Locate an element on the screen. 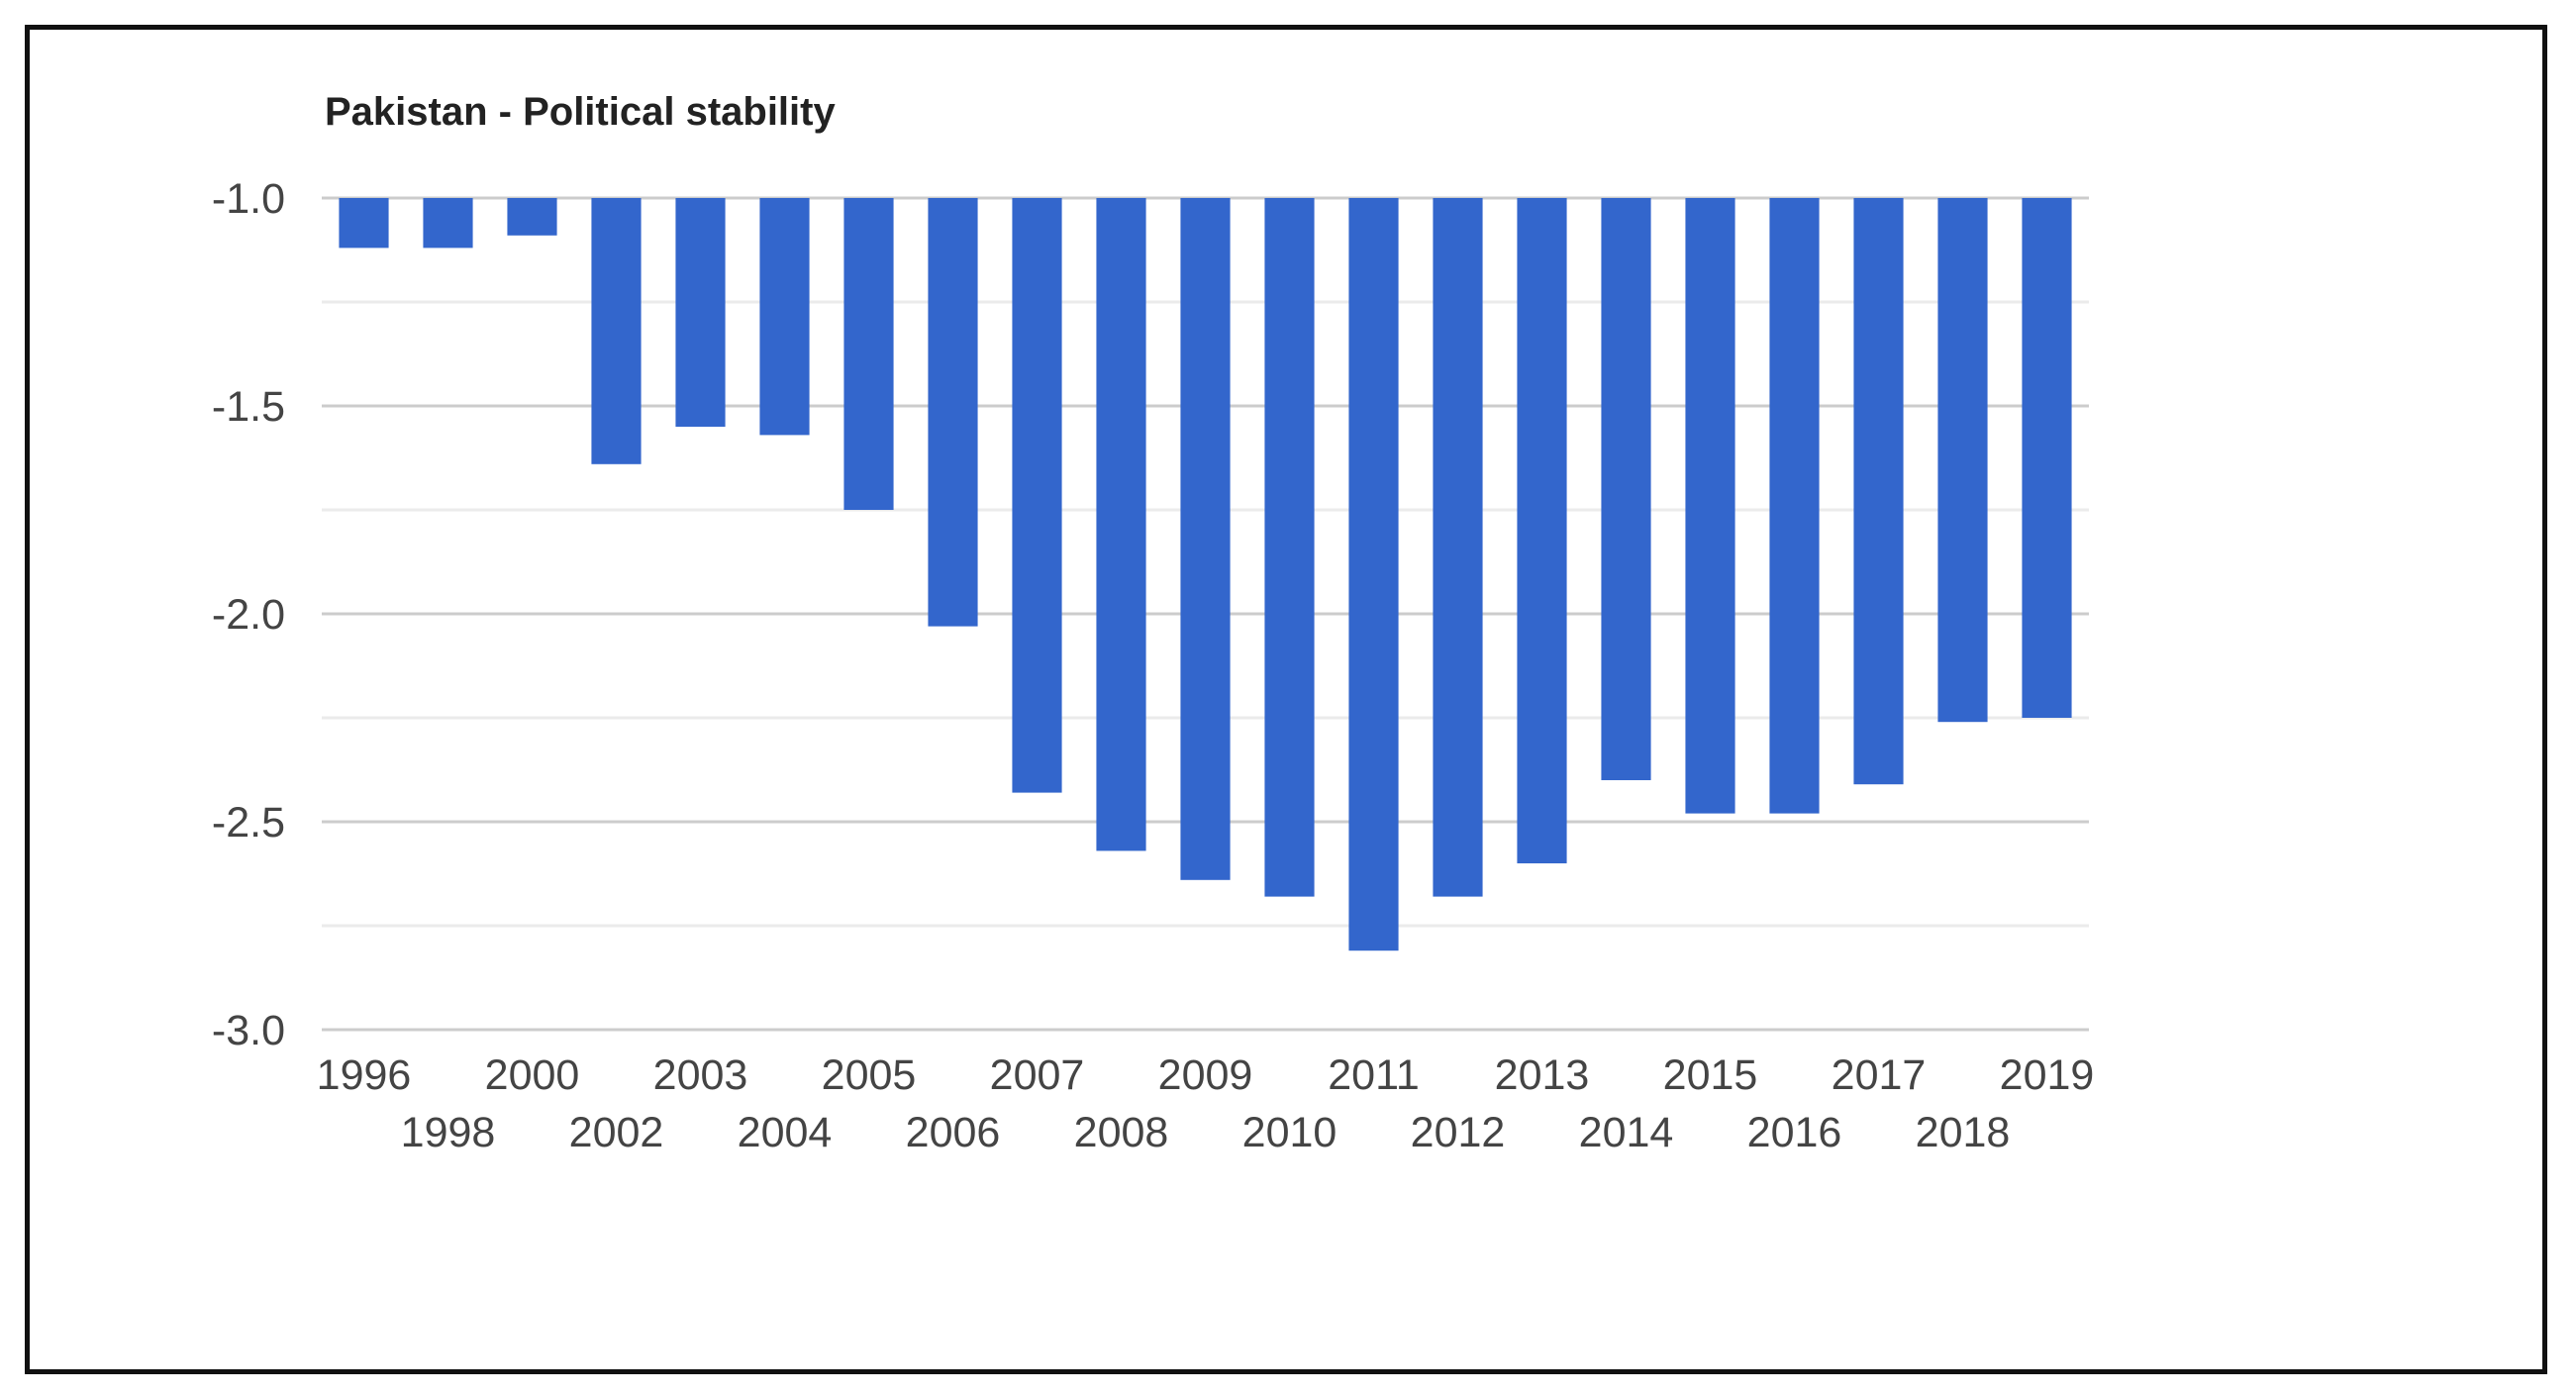 The width and height of the screenshot is (2576, 1397). y-tick-label: -3.0 is located at coordinates (249, 1030).